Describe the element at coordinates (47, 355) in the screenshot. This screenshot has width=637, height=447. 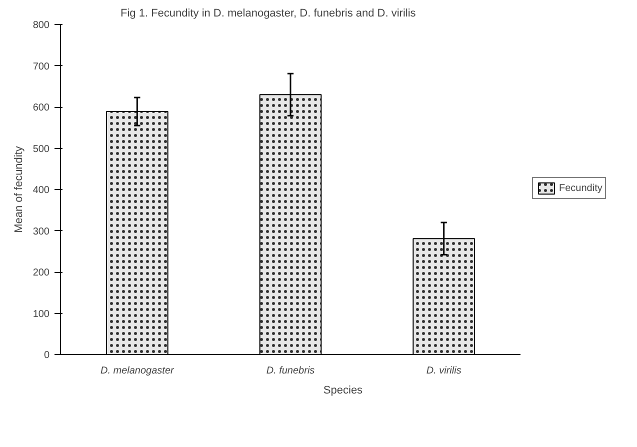
I see `y-tick-label: 0` at that location.